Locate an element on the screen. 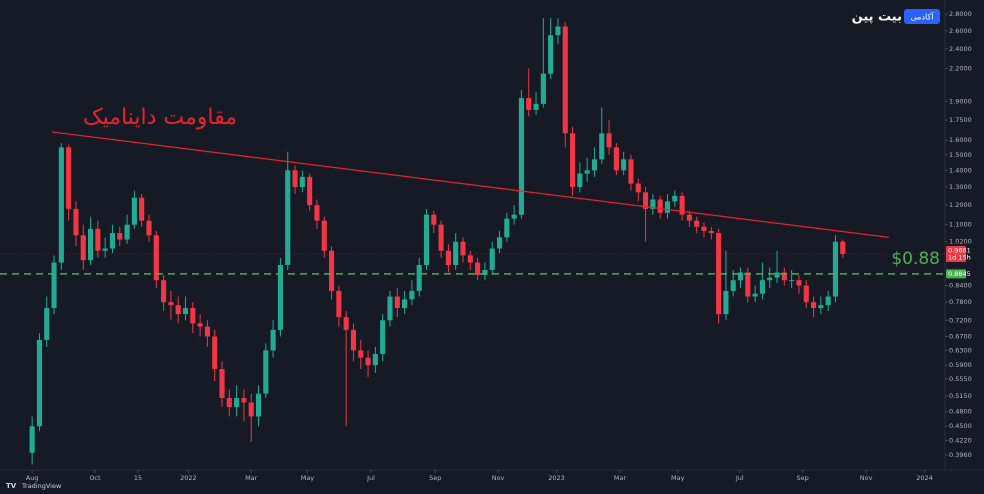  last-price-label: 0.9661 is located at coordinates (959, 250).